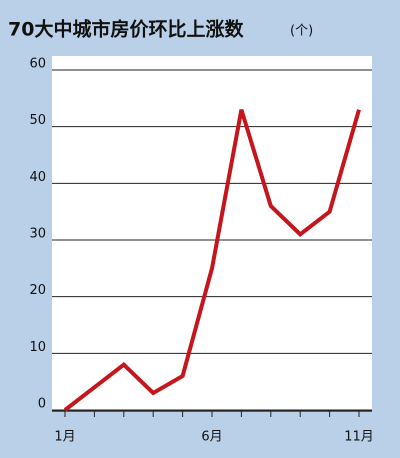  Describe the element at coordinates (126, 29) in the screenshot. I see `chart-title: 70大中城市房价环比上涨数` at that location.